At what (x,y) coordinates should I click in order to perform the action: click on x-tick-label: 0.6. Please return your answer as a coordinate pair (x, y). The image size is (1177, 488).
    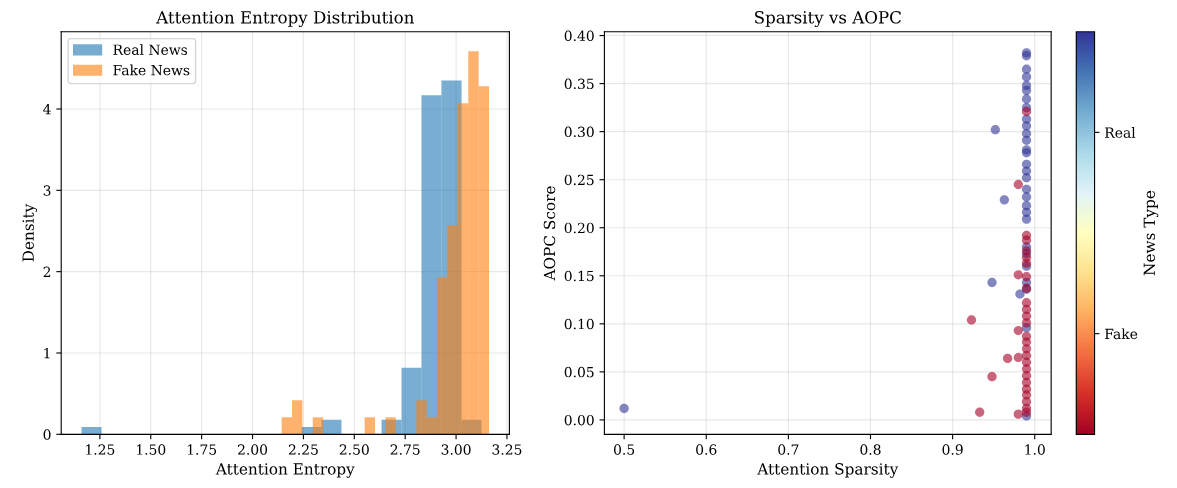
    Looking at the image, I should click on (706, 449).